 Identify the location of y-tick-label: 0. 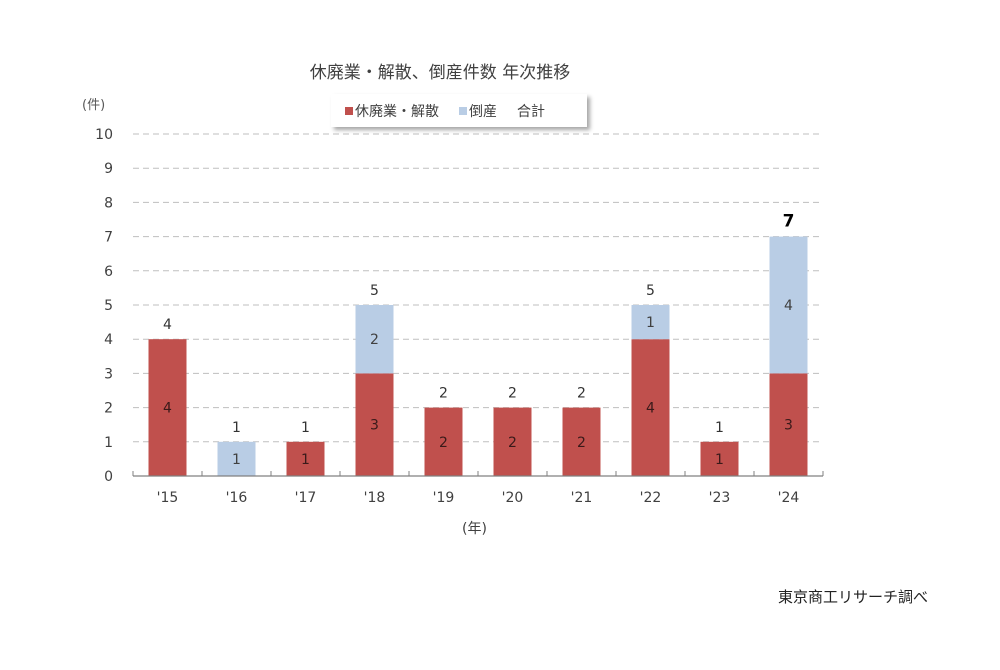
(108, 477).